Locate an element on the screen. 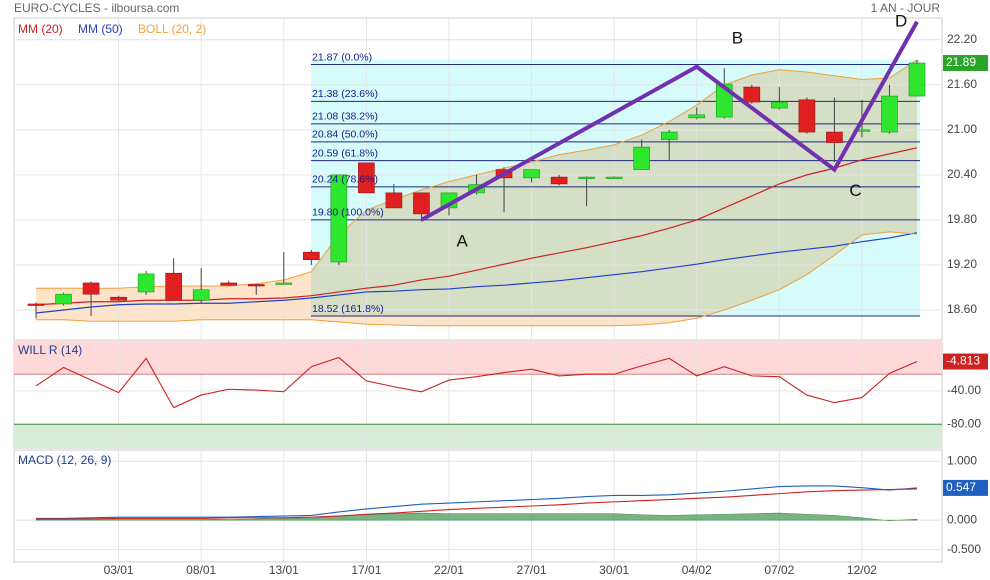  y-tick-label: -80.00 is located at coordinates (964, 423).